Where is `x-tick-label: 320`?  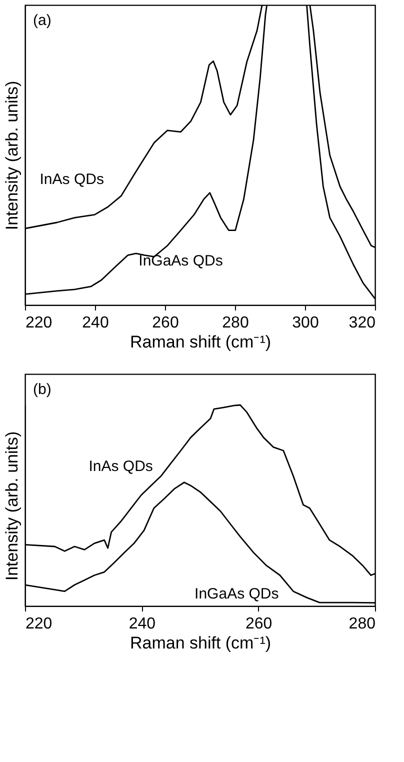
x-tick-label: 320 is located at coordinates (362, 323).